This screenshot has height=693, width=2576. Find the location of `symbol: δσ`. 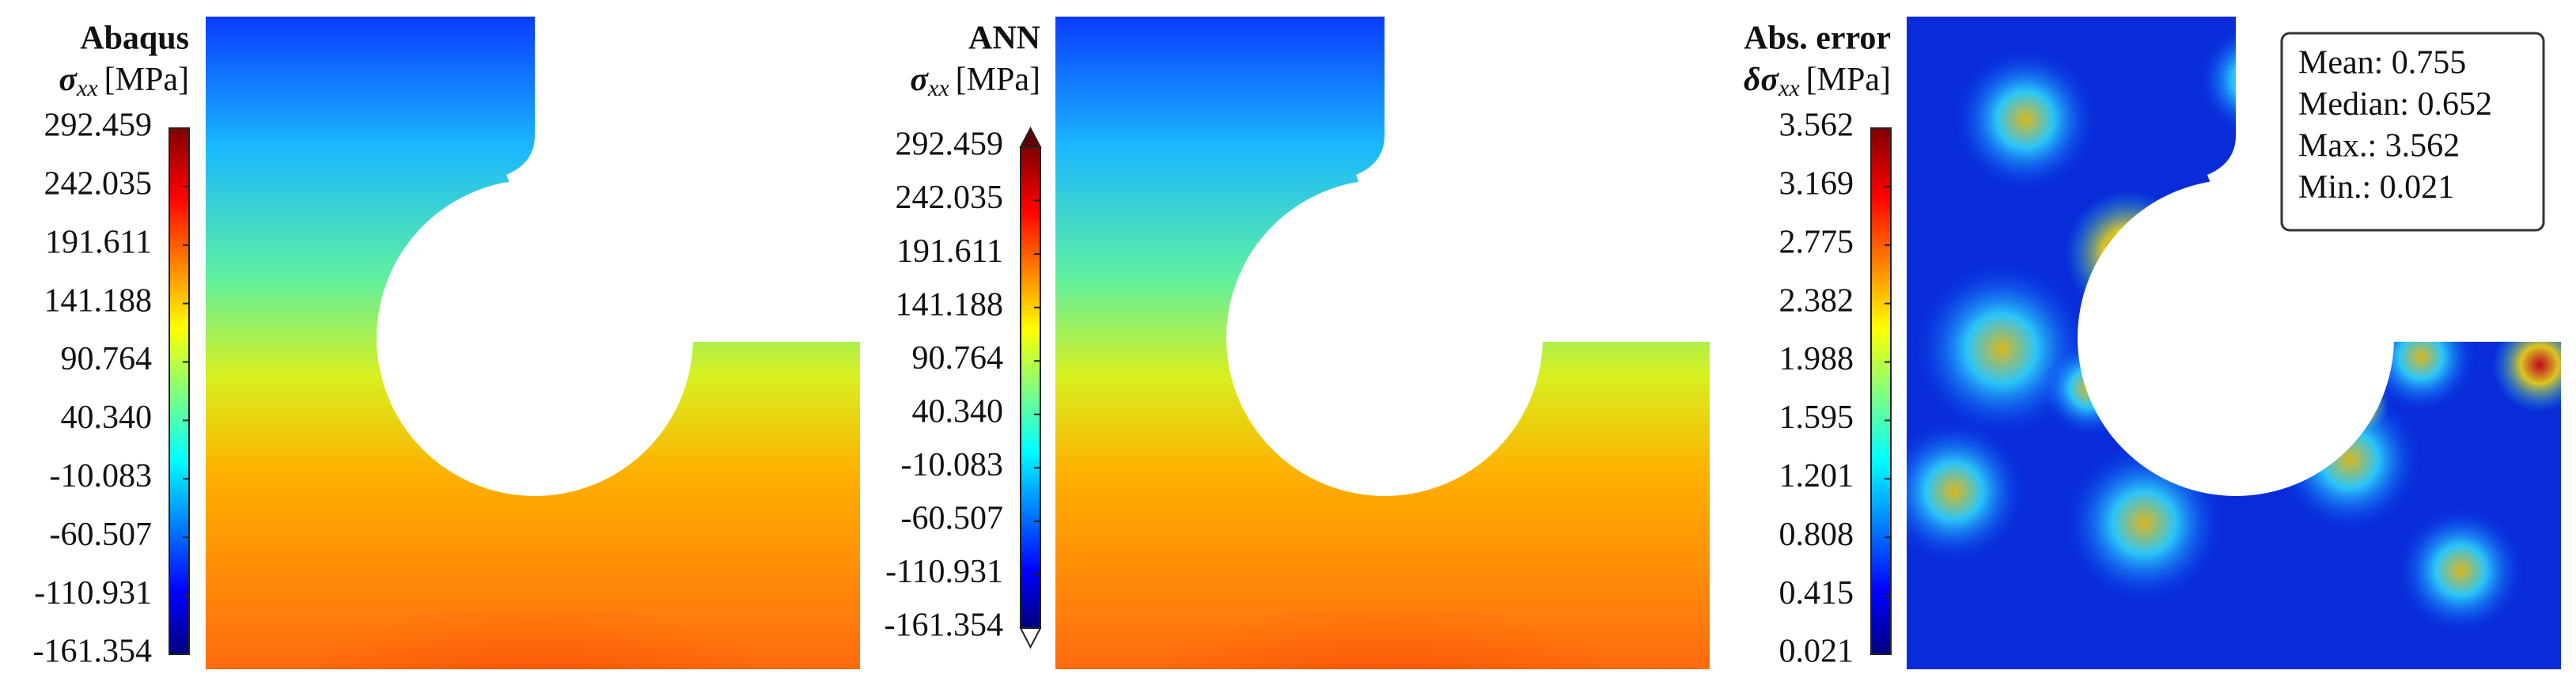

symbol: δσ is located at coordinates (1762, 80).